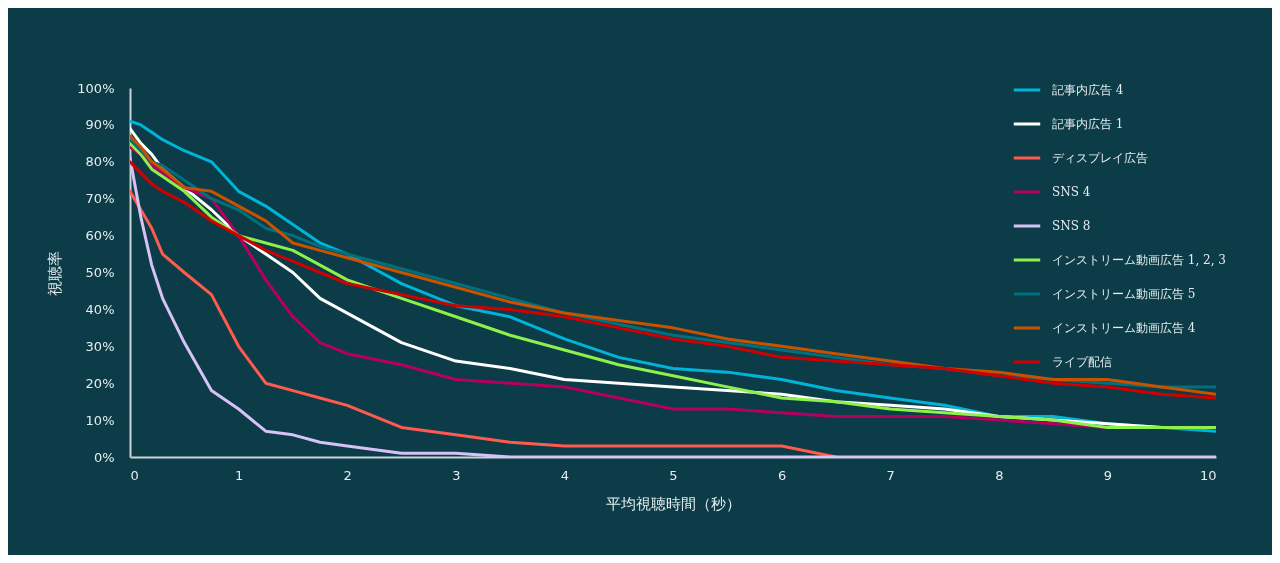  Describe the element at coordinates (100, 236) in the screenshot. I see `y-tick-label: 60%` at that location.